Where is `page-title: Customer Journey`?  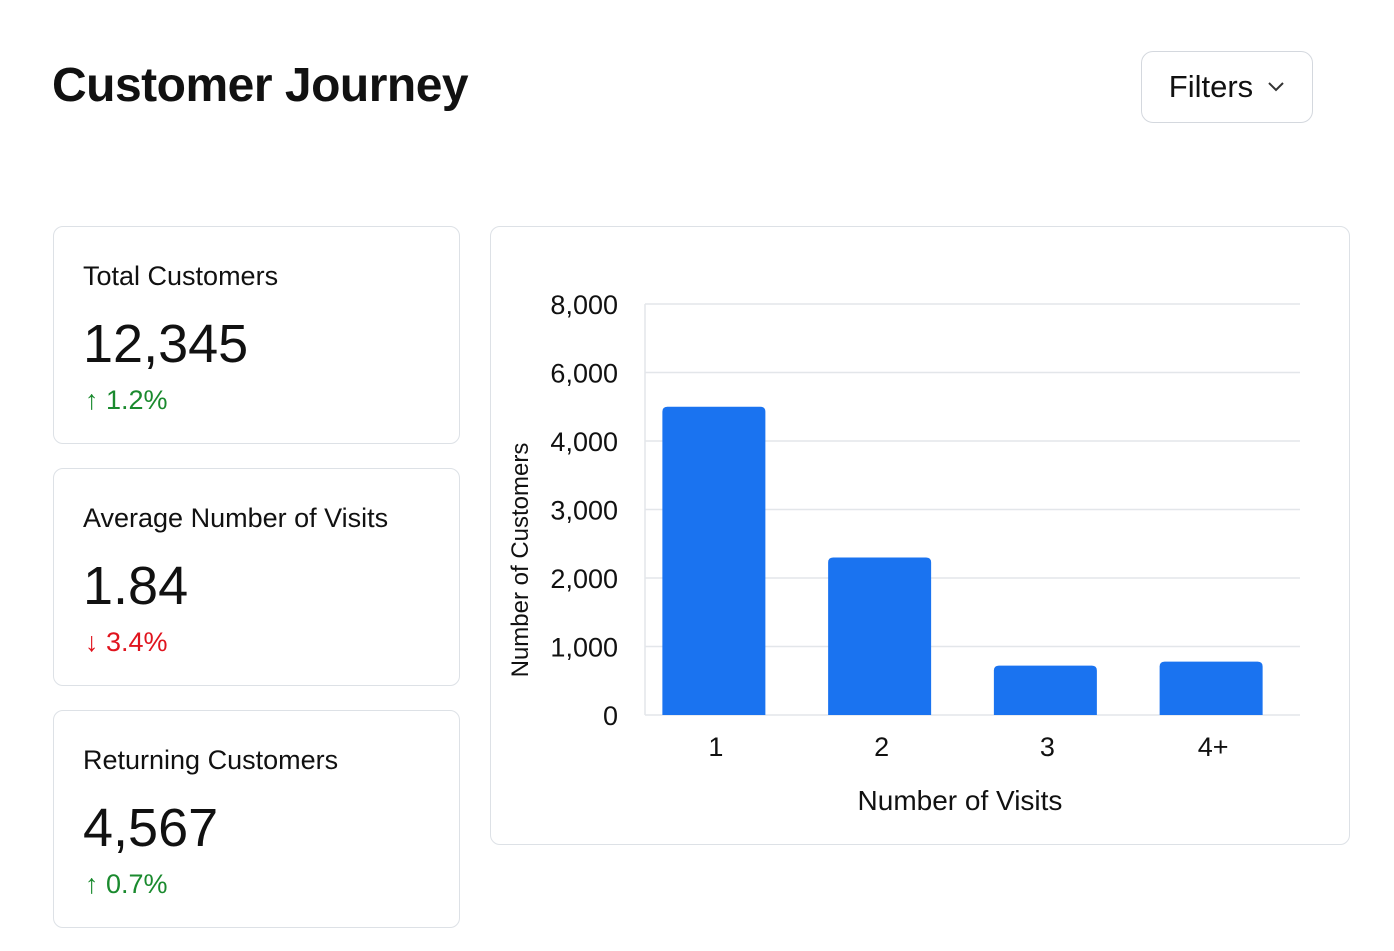
page-title: Customer Journey is located at coordinates (260, 85).